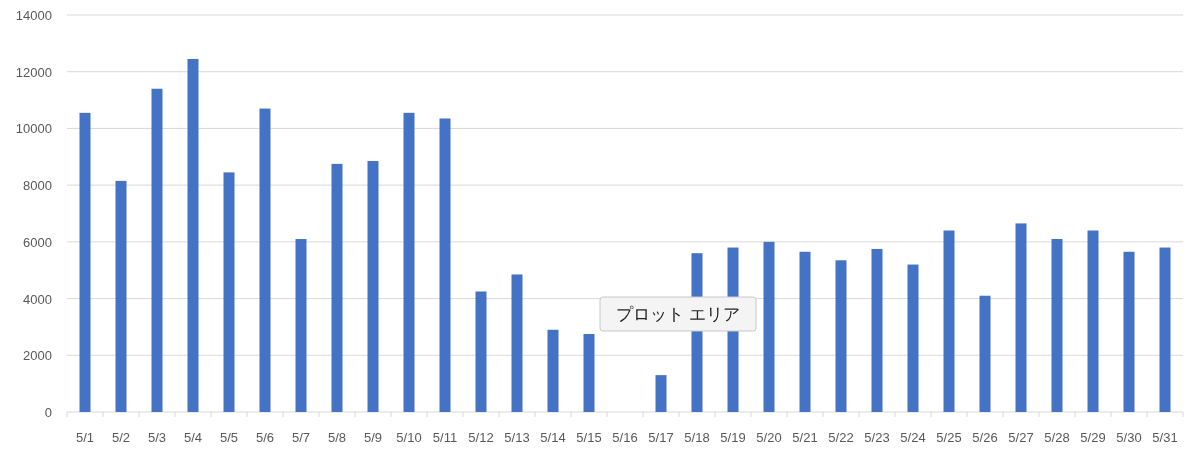  Describe the element at coordinates (37, 186) in the screenshot. I see `y-tick-label: 8000` at that location.